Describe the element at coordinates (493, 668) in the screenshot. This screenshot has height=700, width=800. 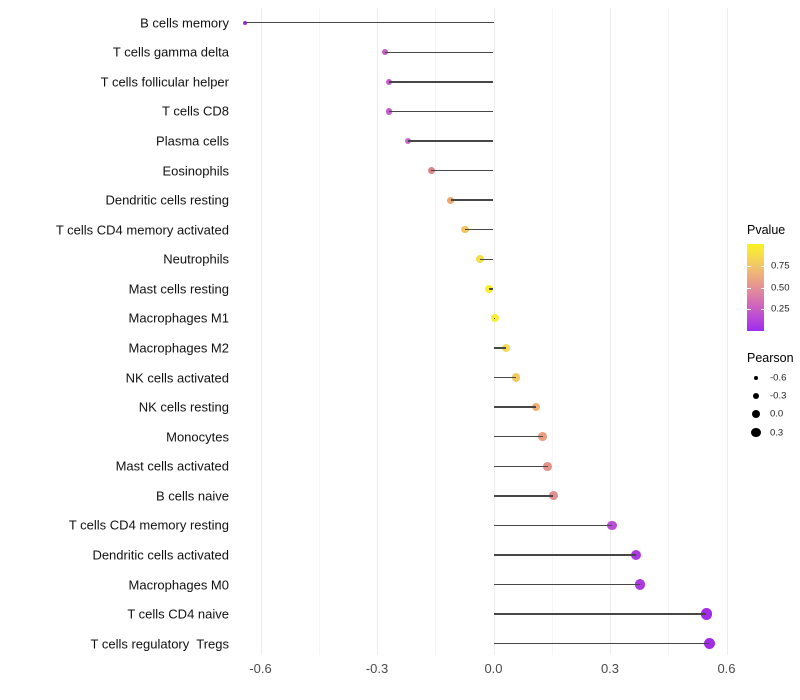
I see `x-tick-label: 0.0` at that location.